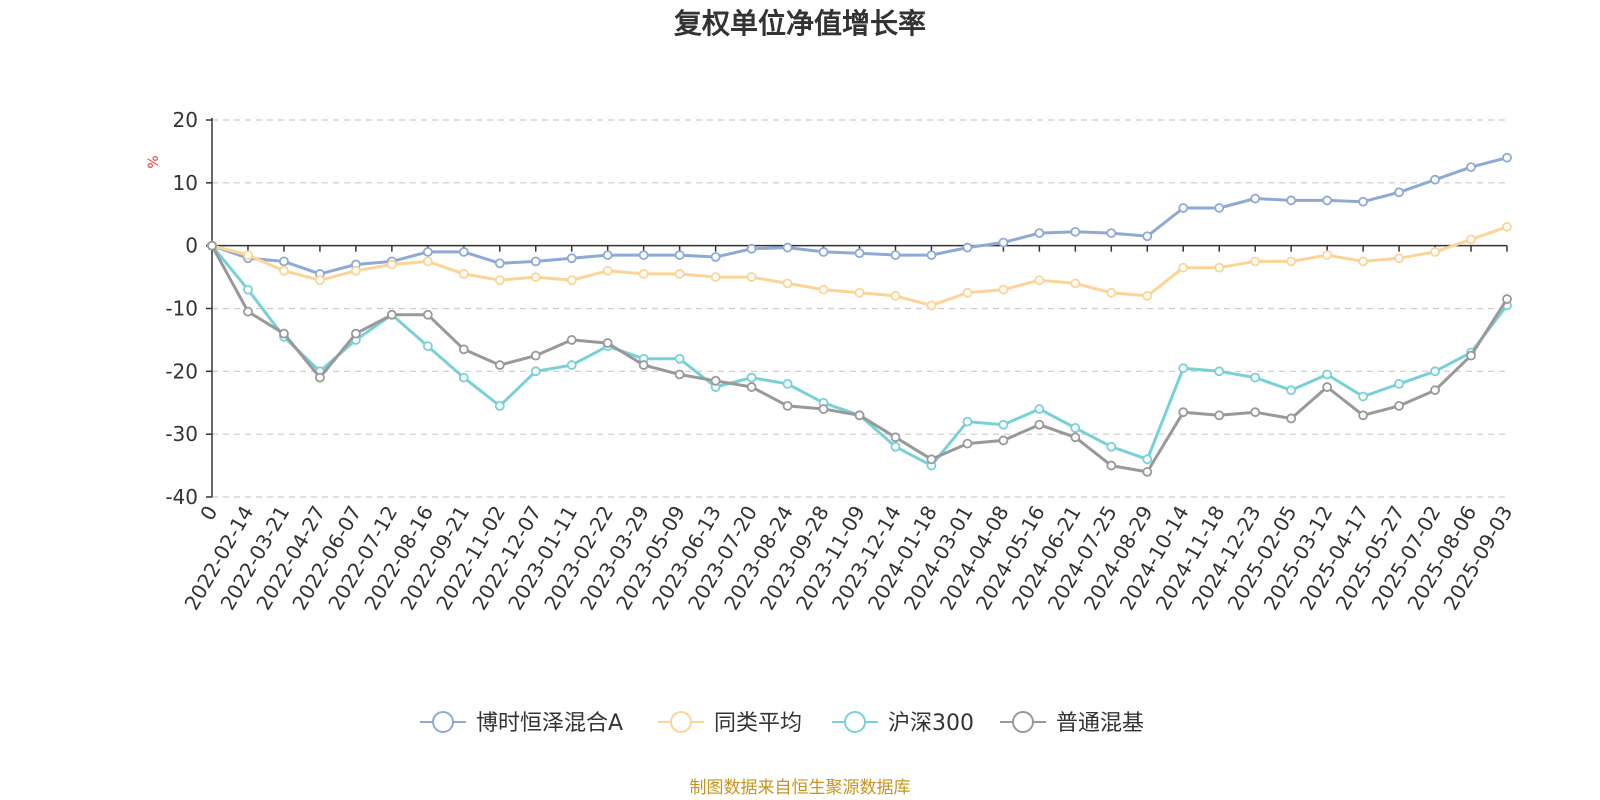 The image size is (1600, 800). Describe the element at coordinates (730, 723) in the screenshot. I see `legend-item: 同类平均` at that location.